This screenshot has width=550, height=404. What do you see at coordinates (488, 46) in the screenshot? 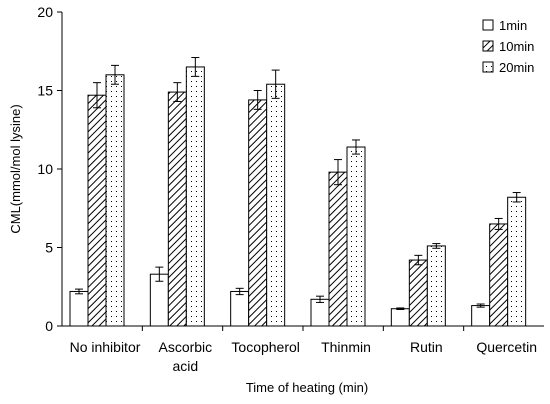
I see `legend-swatch-10min` at bounding box center [488, 46].